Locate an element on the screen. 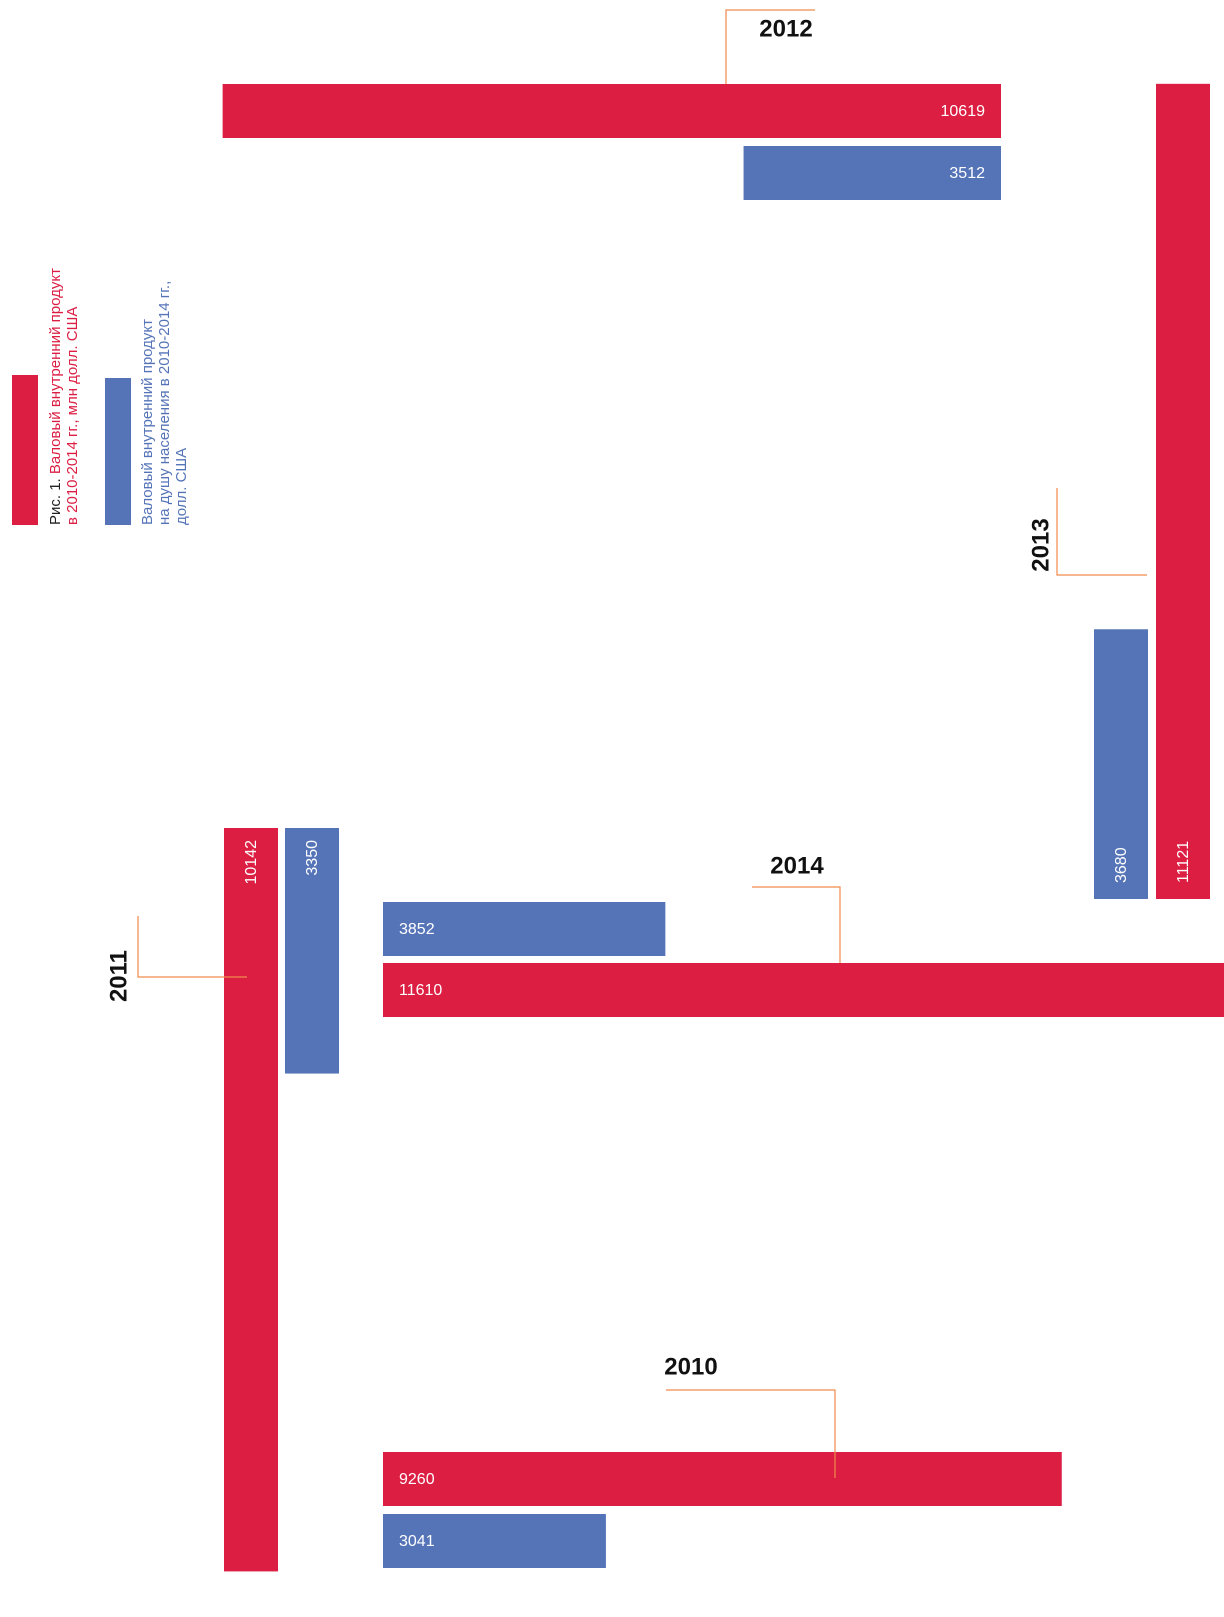 This screenshot has height=1617, width=1224. value-label: 10619 is located at coordinates (963, 111).